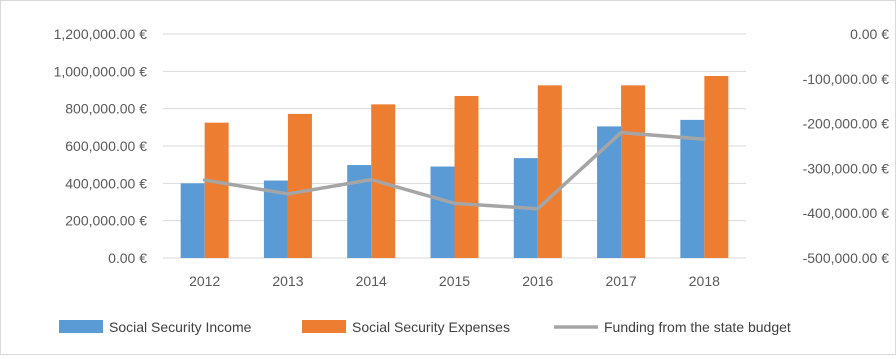 The width and height of the screenshot is (896, 359). Describe the element at coordinates (431, 327) in the screenshot. I see `legend-label: Social Security Expenses` at that location.